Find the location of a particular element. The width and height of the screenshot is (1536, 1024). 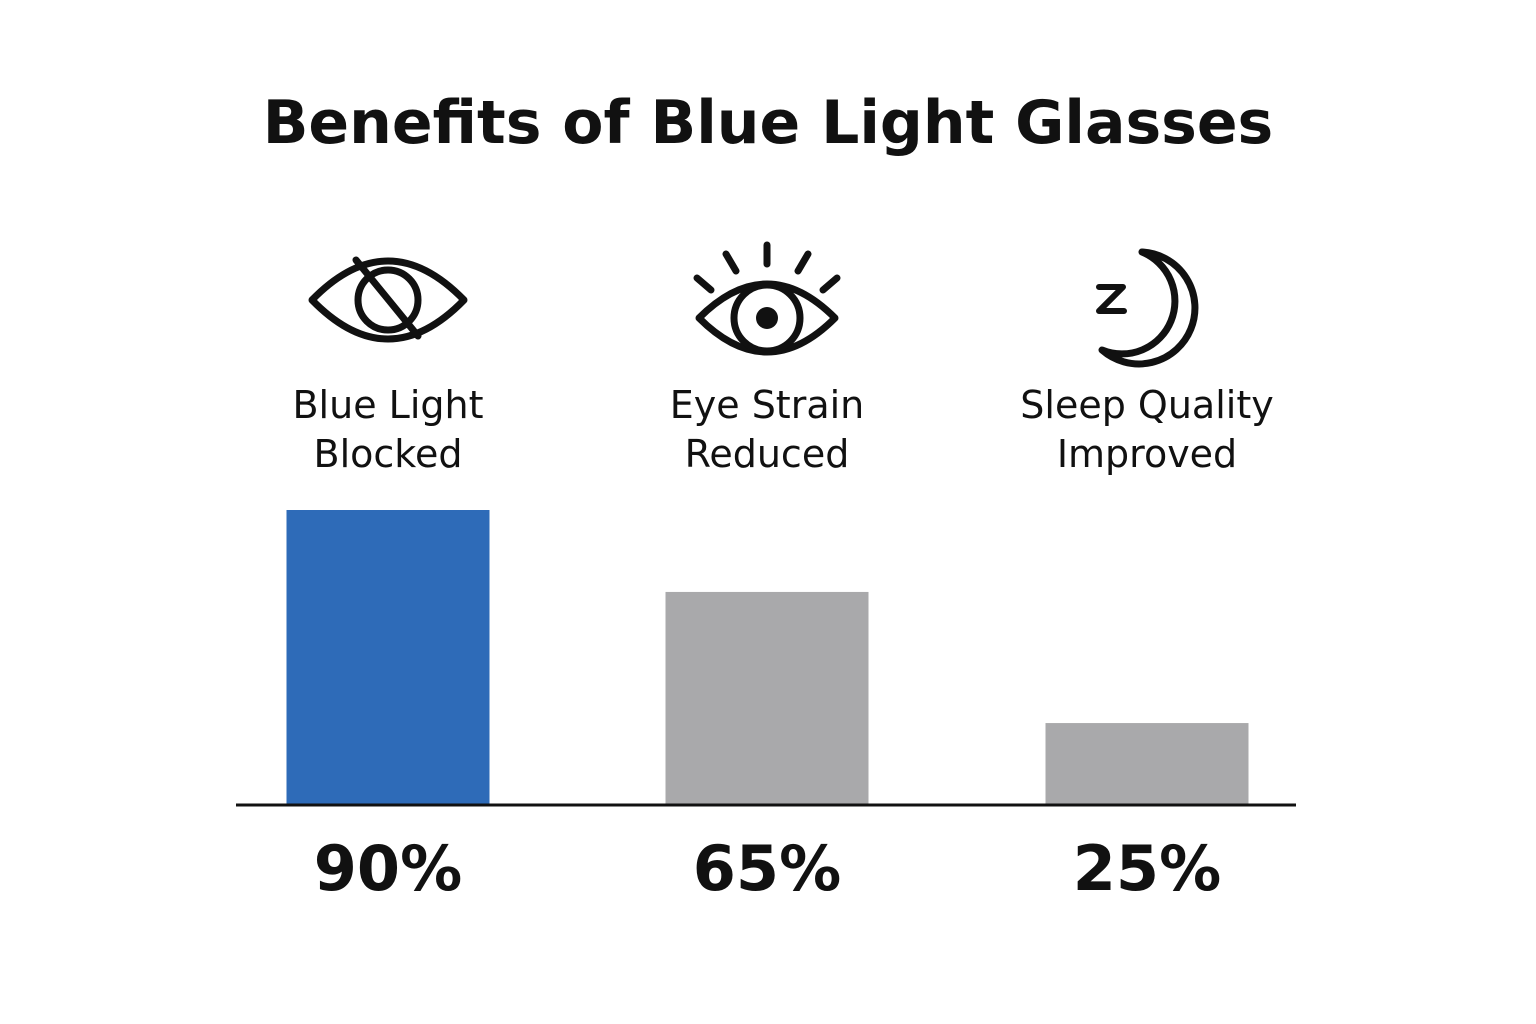

icon-blue-light is located at coordinates (388, 299).